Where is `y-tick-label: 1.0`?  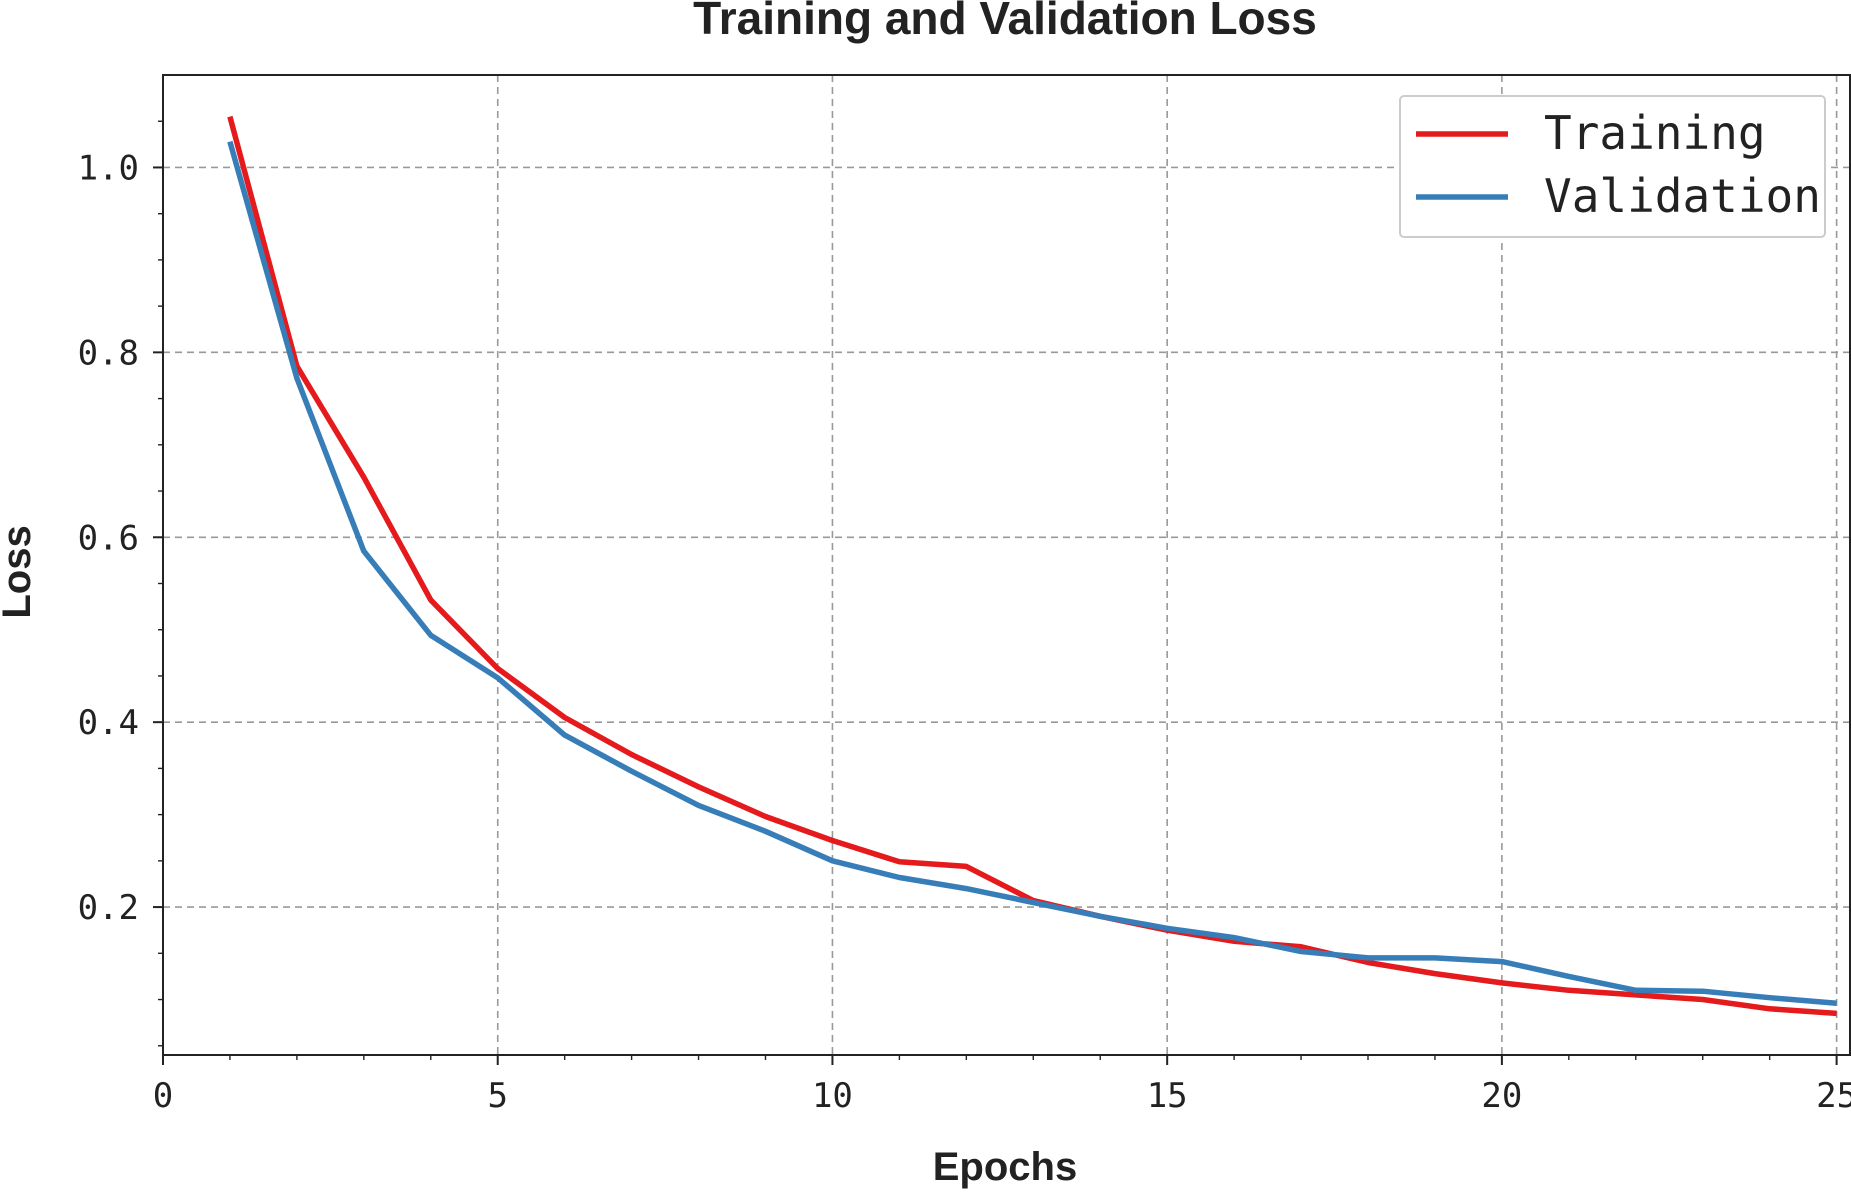
y-tick-label: 1.0 is located at coordinates (108, 168).